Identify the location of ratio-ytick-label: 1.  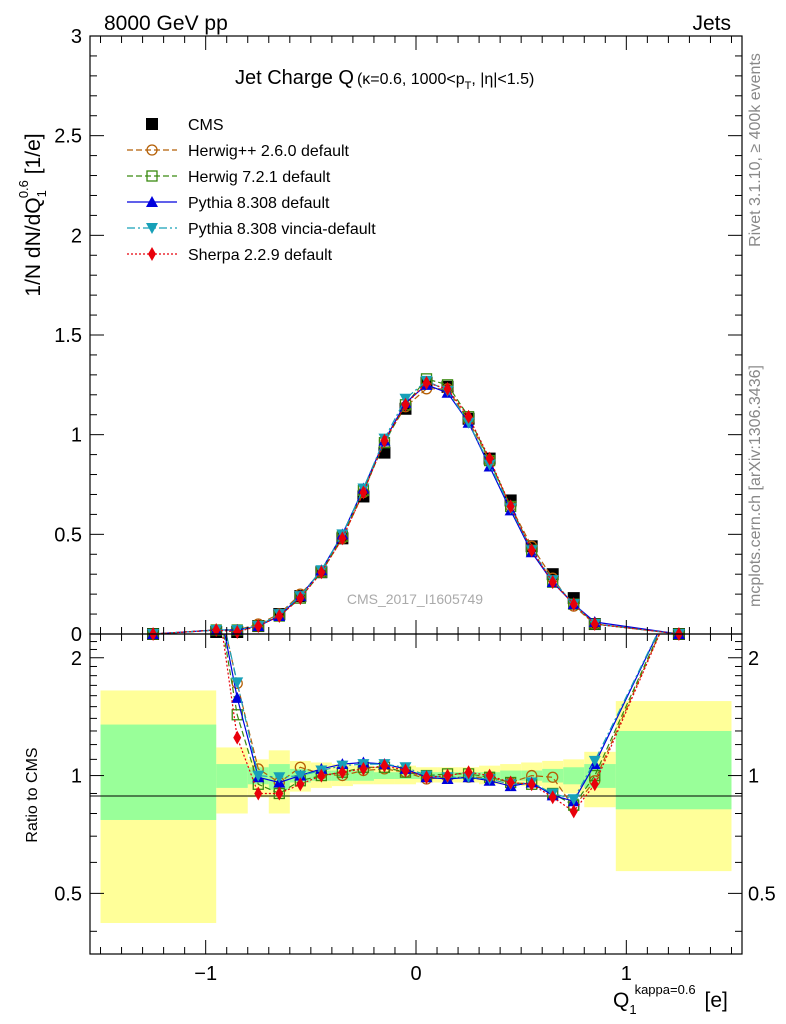
(76, 777).